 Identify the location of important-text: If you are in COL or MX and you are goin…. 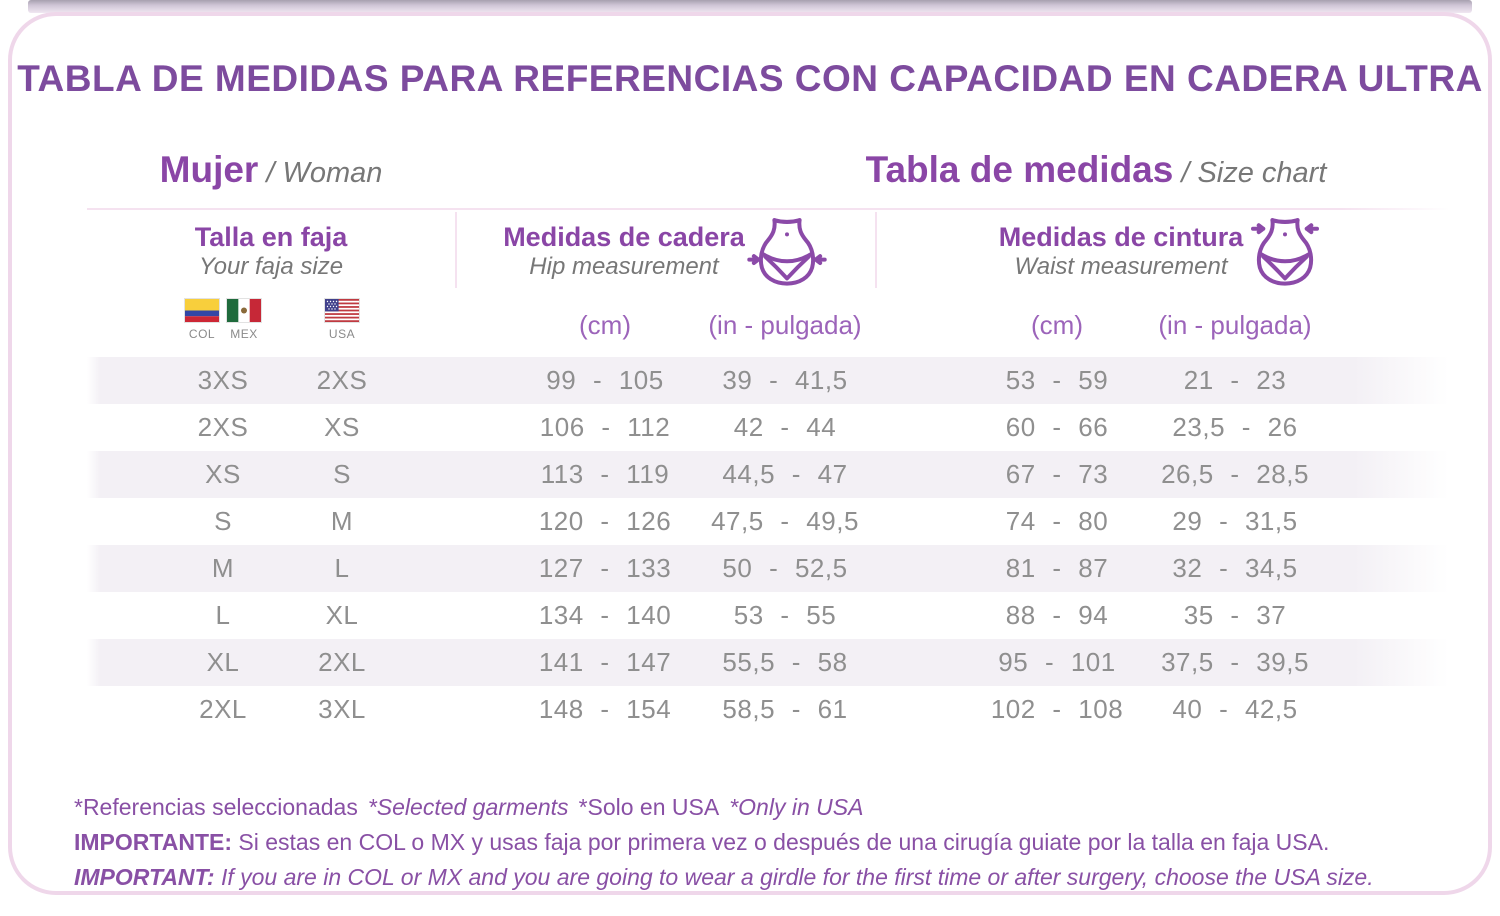
(797, 877).